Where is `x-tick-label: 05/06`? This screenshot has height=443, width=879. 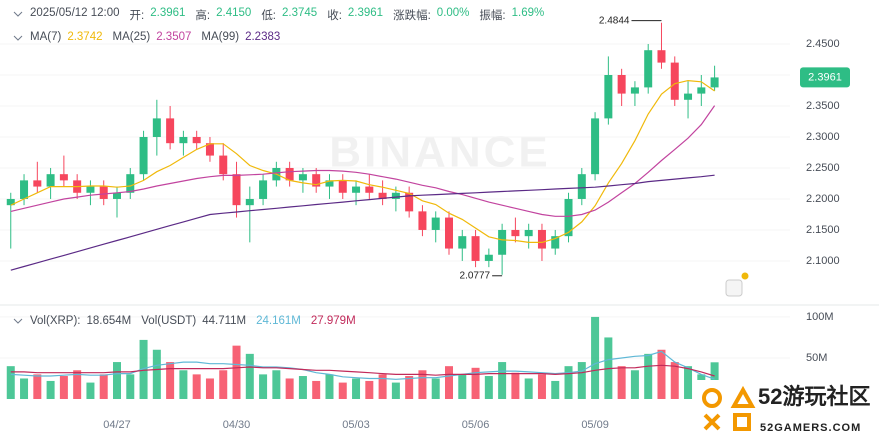
x-tick-label: 05/06 is located at coordinates (476, 425).